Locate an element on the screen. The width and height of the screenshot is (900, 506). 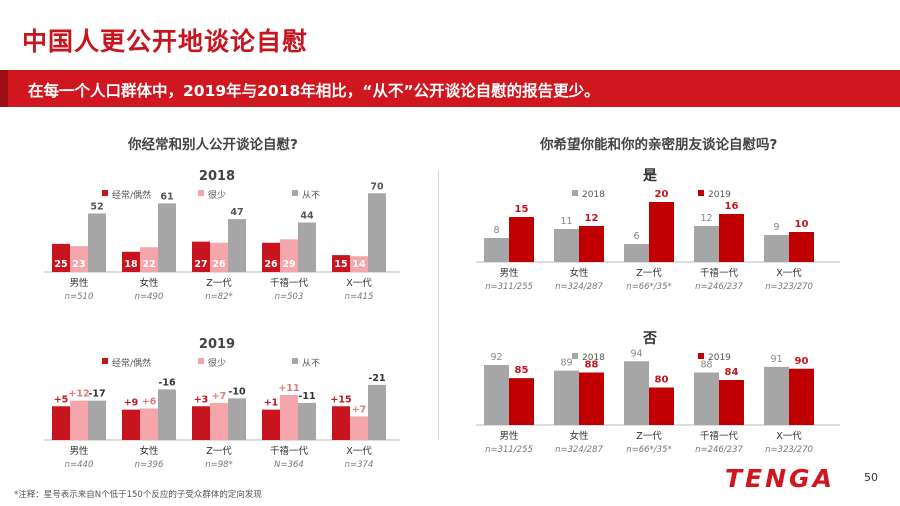
data-label: 25 is located at coordinates (60, 264).